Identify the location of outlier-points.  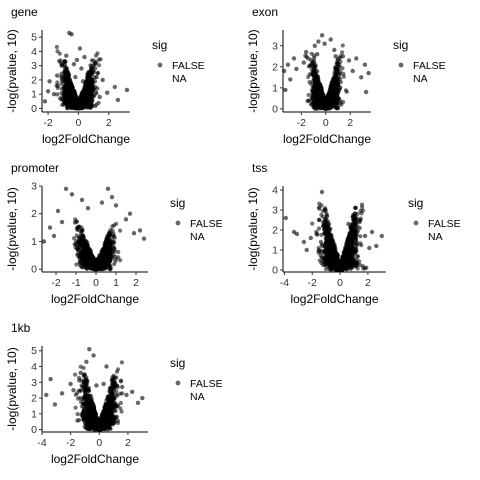
(86, 67).